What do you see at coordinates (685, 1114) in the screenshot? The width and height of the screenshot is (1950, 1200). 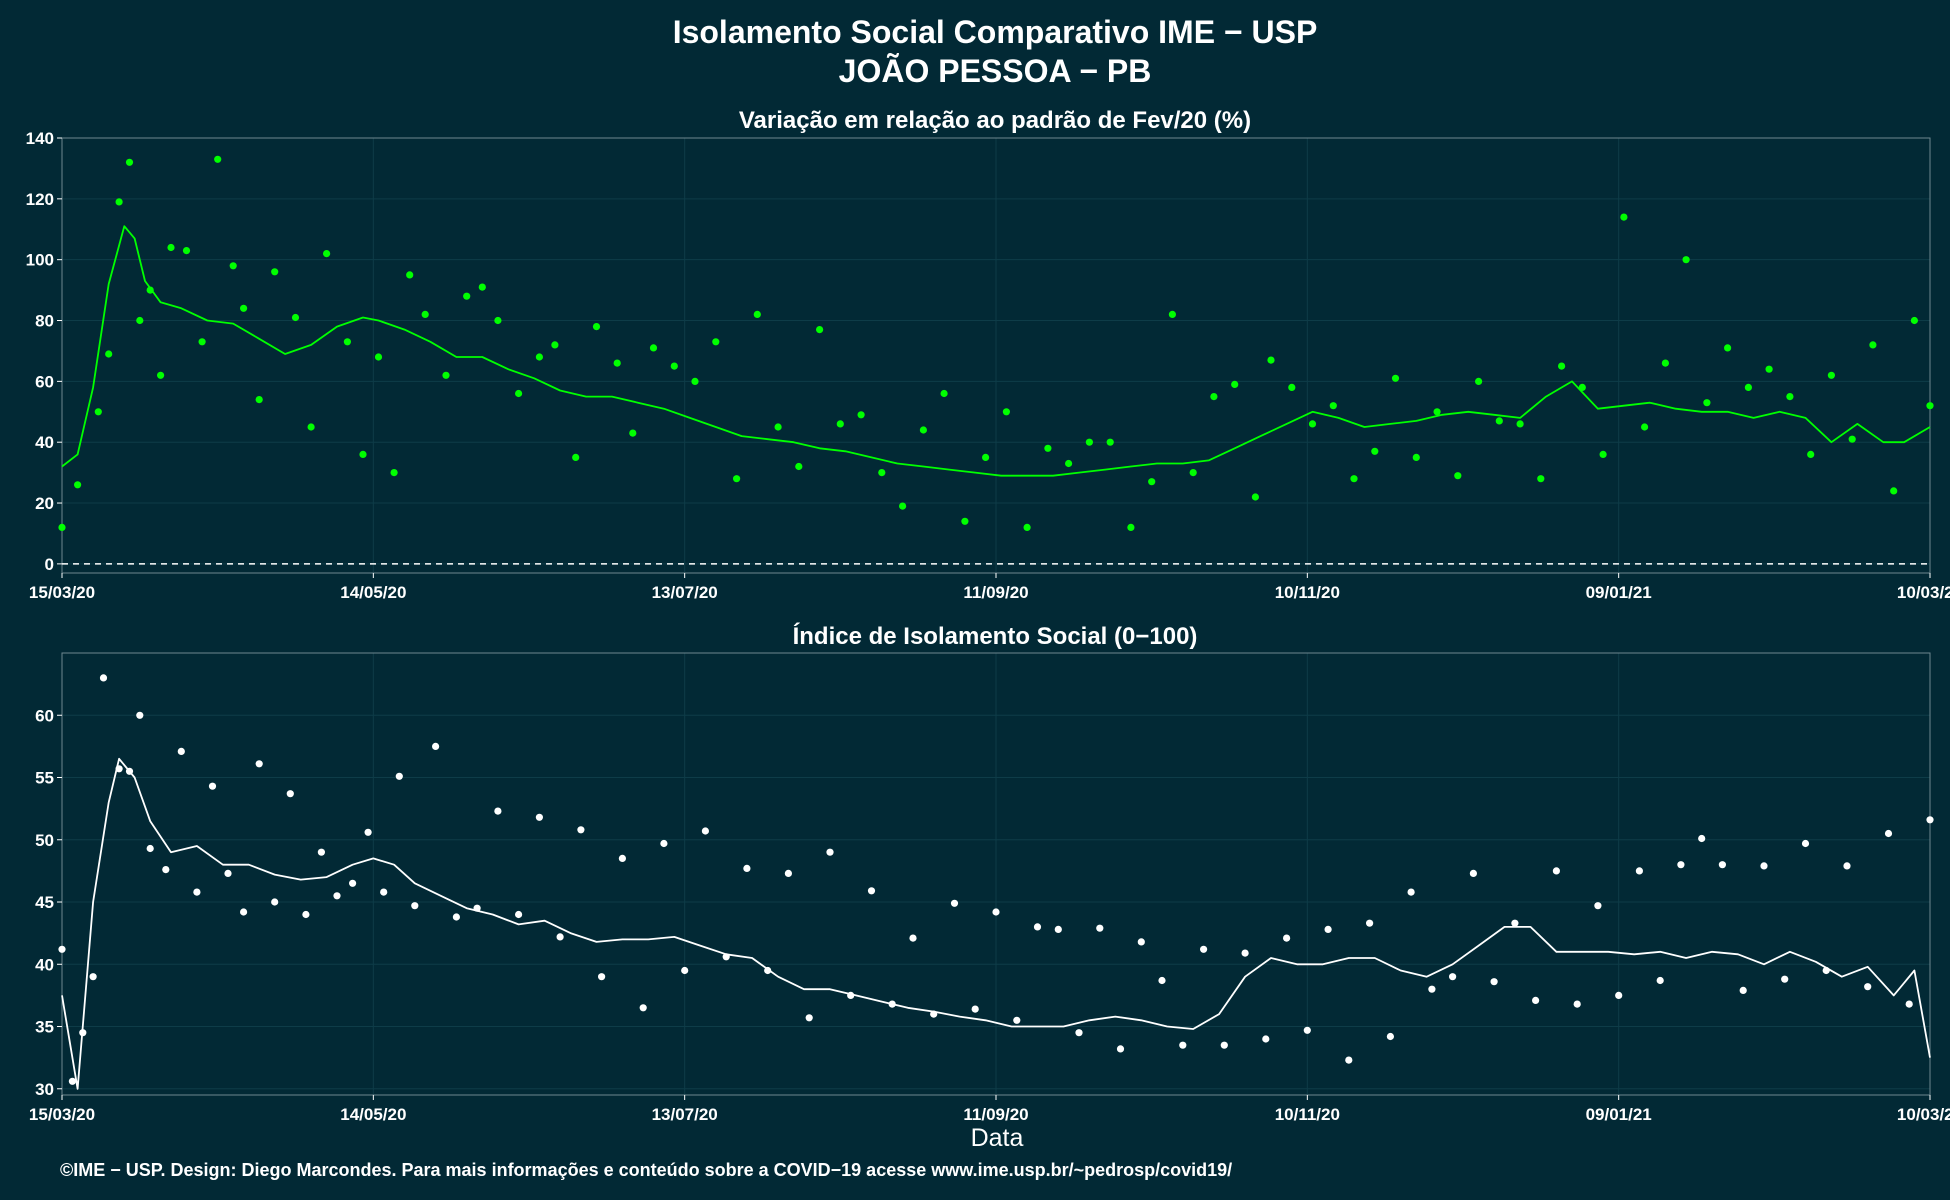 I see `bottom-x-tick-label-2: 13/07/20` at bounding box center [685, 1114].